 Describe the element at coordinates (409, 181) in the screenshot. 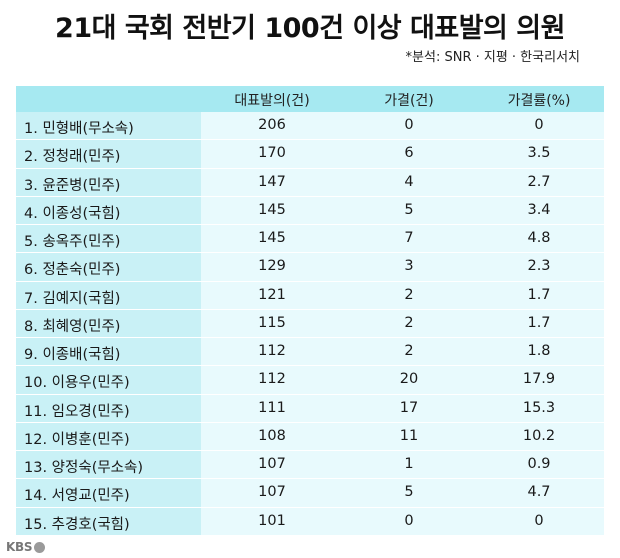

I see `passed-count: 4` at that location.